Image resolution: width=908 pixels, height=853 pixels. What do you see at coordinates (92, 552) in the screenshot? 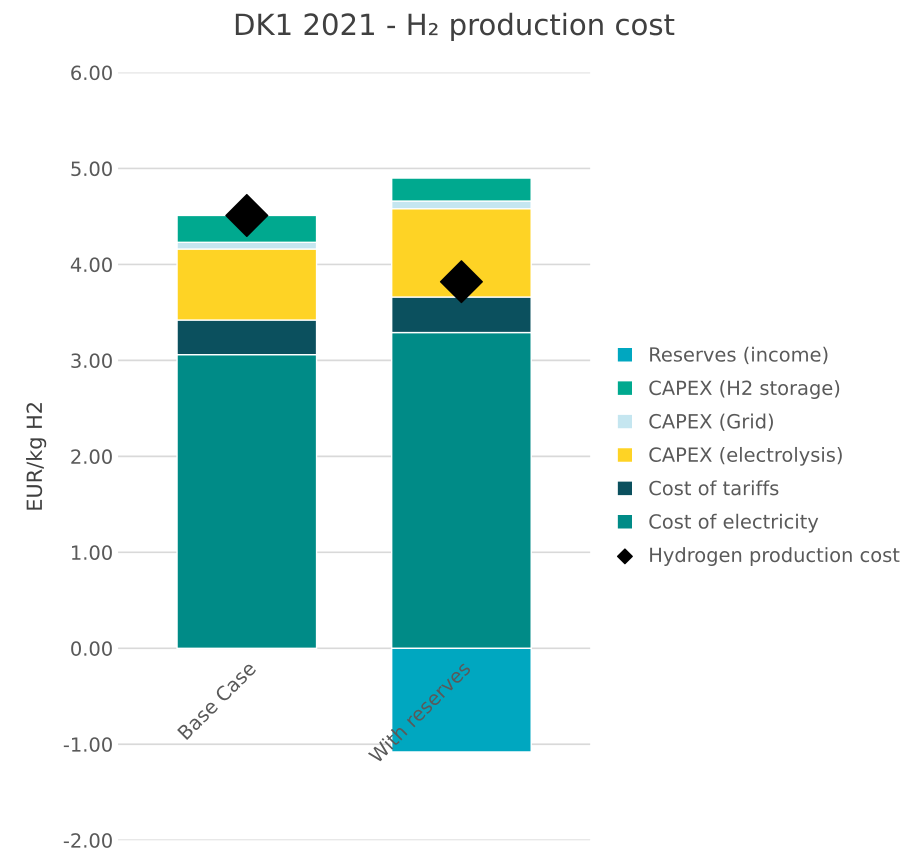
I see `y-tick-label: 1.00` at bounding box center [92, 552].